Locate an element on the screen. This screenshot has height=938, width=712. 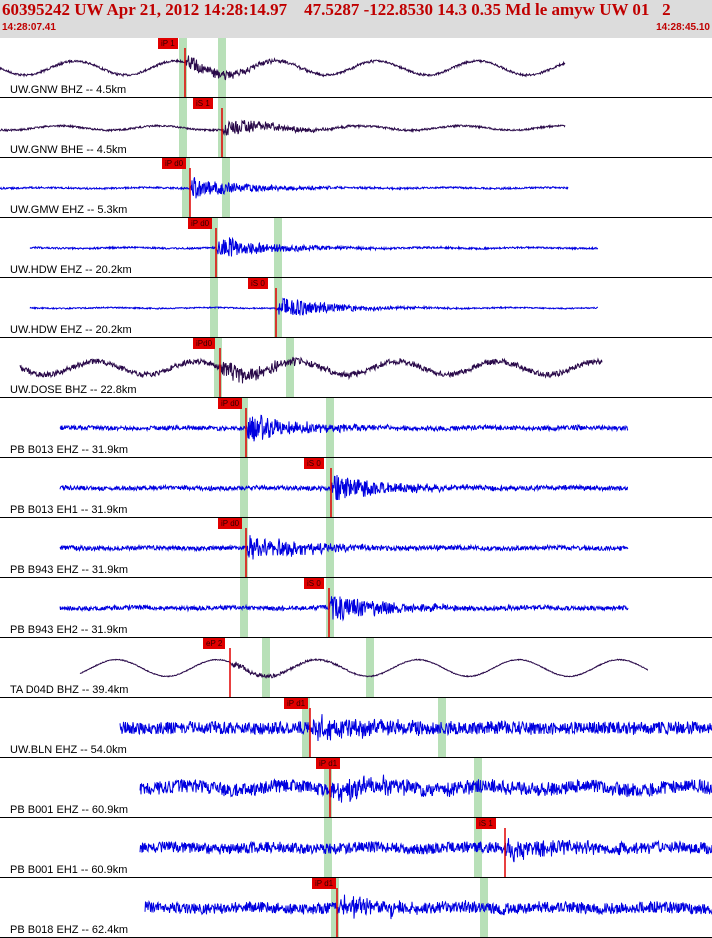
trace-panel: iP 1 UW.GNW BHZ -- 4.5km is located at coordinates (356, 68).